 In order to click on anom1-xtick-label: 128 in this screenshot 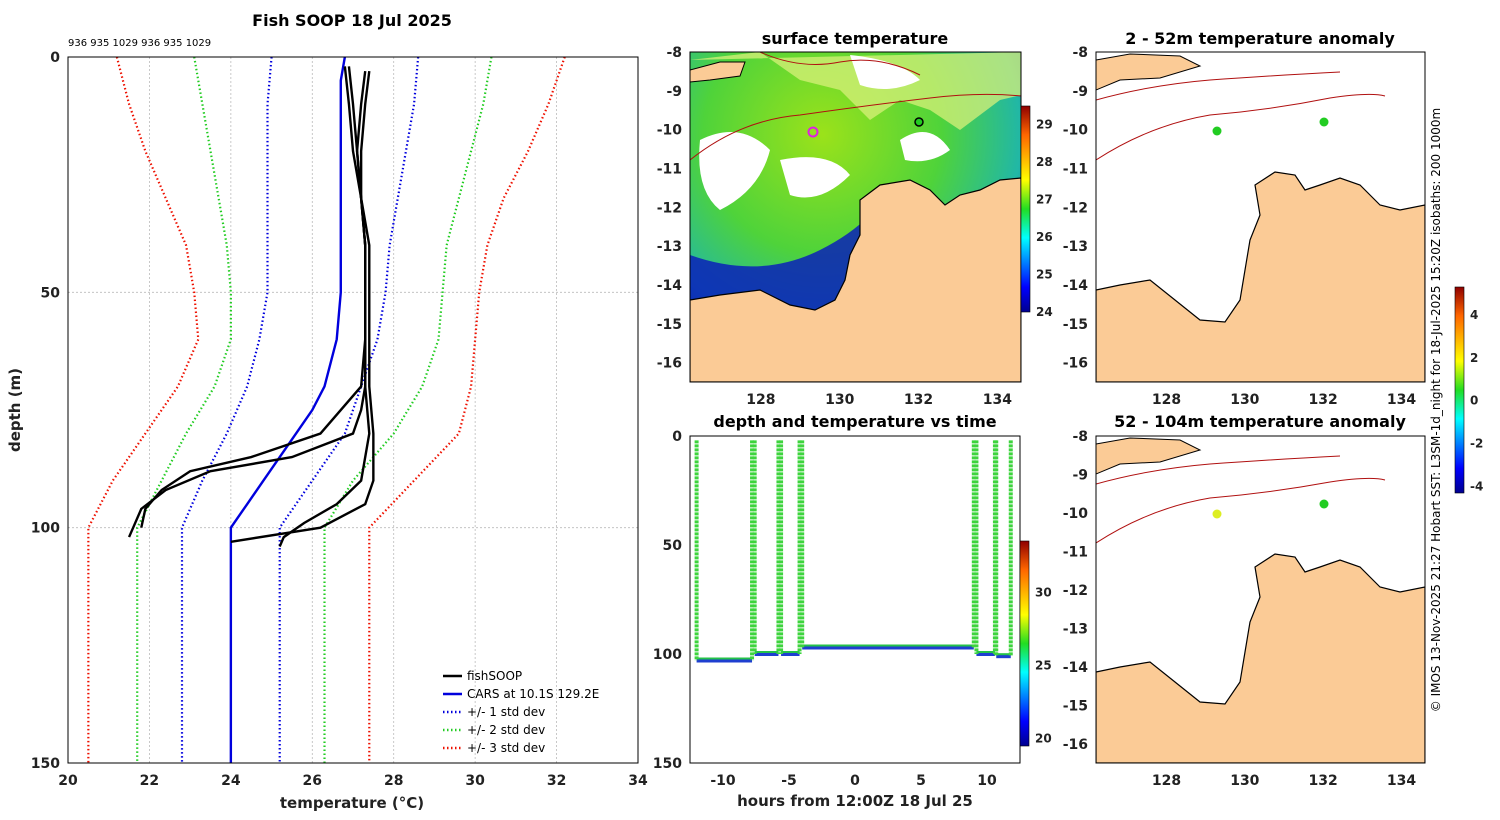, I will do `click(1166, 400)`.